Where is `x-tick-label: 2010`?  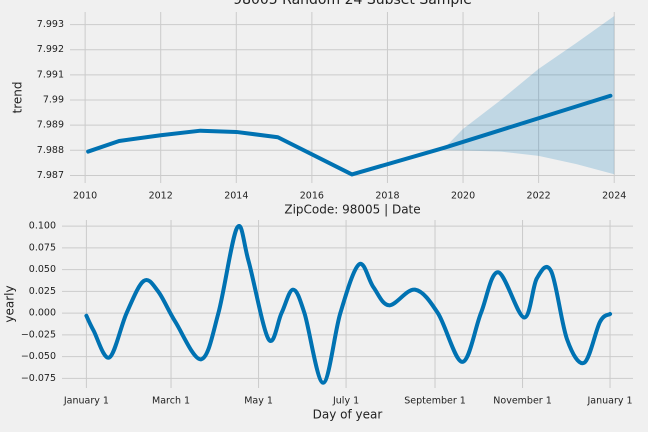
x-tick-label: 2010 is located at coordinates (85, 196).